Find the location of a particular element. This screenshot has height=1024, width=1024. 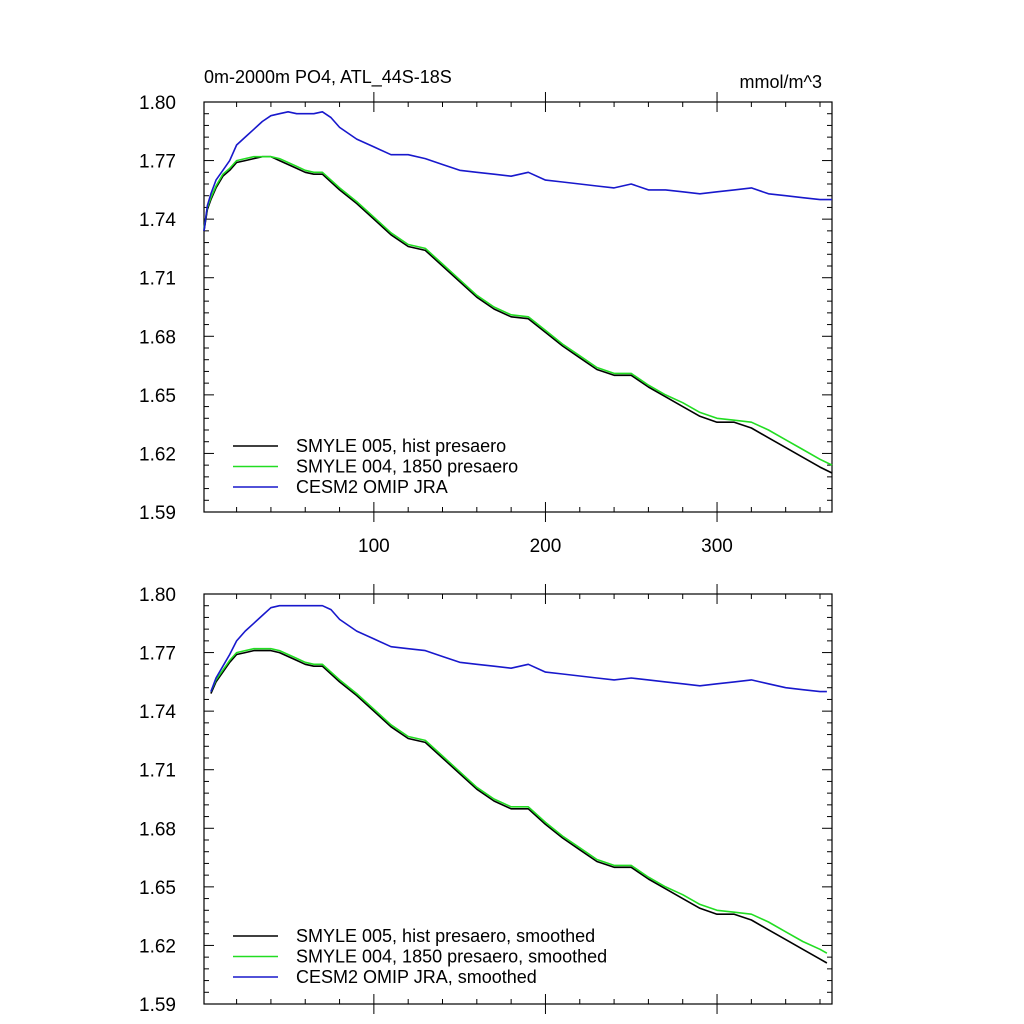

chart-units: mmol/m^3 is located at coordinates (781, 82).